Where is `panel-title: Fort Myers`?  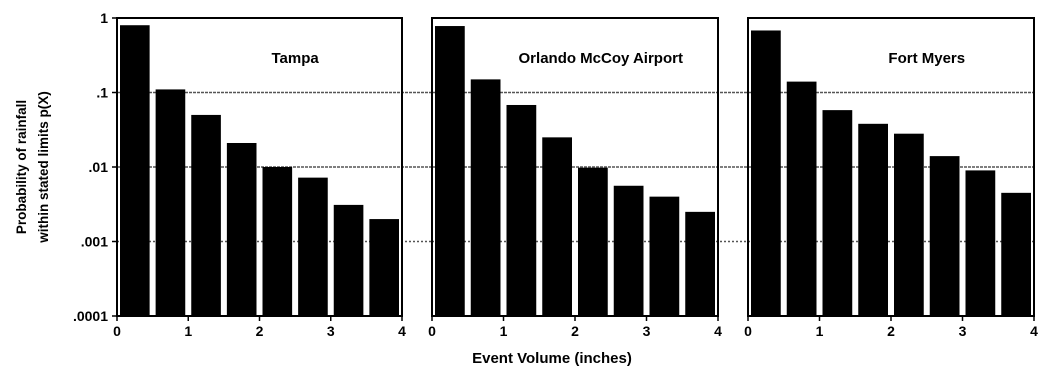
panel-title: Fort Myers is located at coordinates (926, 58).